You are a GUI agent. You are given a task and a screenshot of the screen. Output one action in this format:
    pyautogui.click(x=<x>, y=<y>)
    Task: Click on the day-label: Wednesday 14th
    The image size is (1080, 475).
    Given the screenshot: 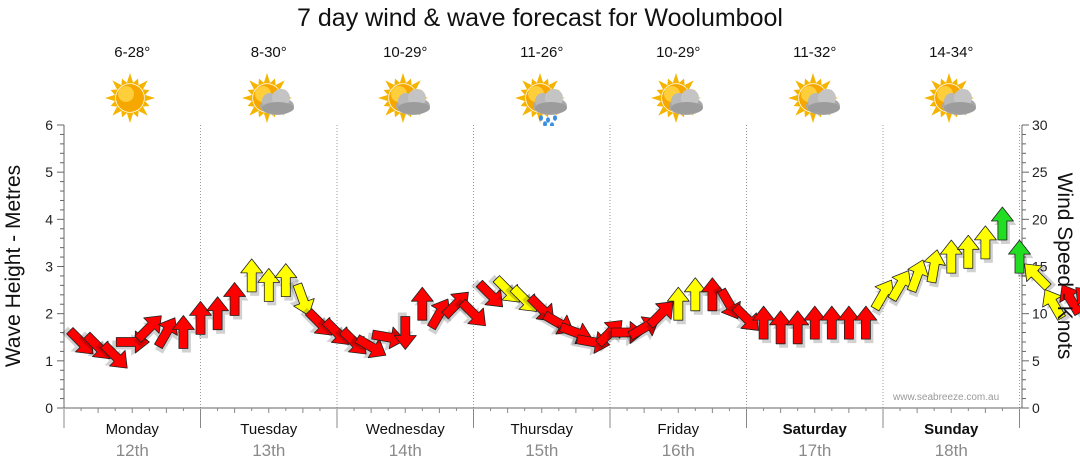 What is the action you would take?
    pyautogui.click(x=405, y=441)
    